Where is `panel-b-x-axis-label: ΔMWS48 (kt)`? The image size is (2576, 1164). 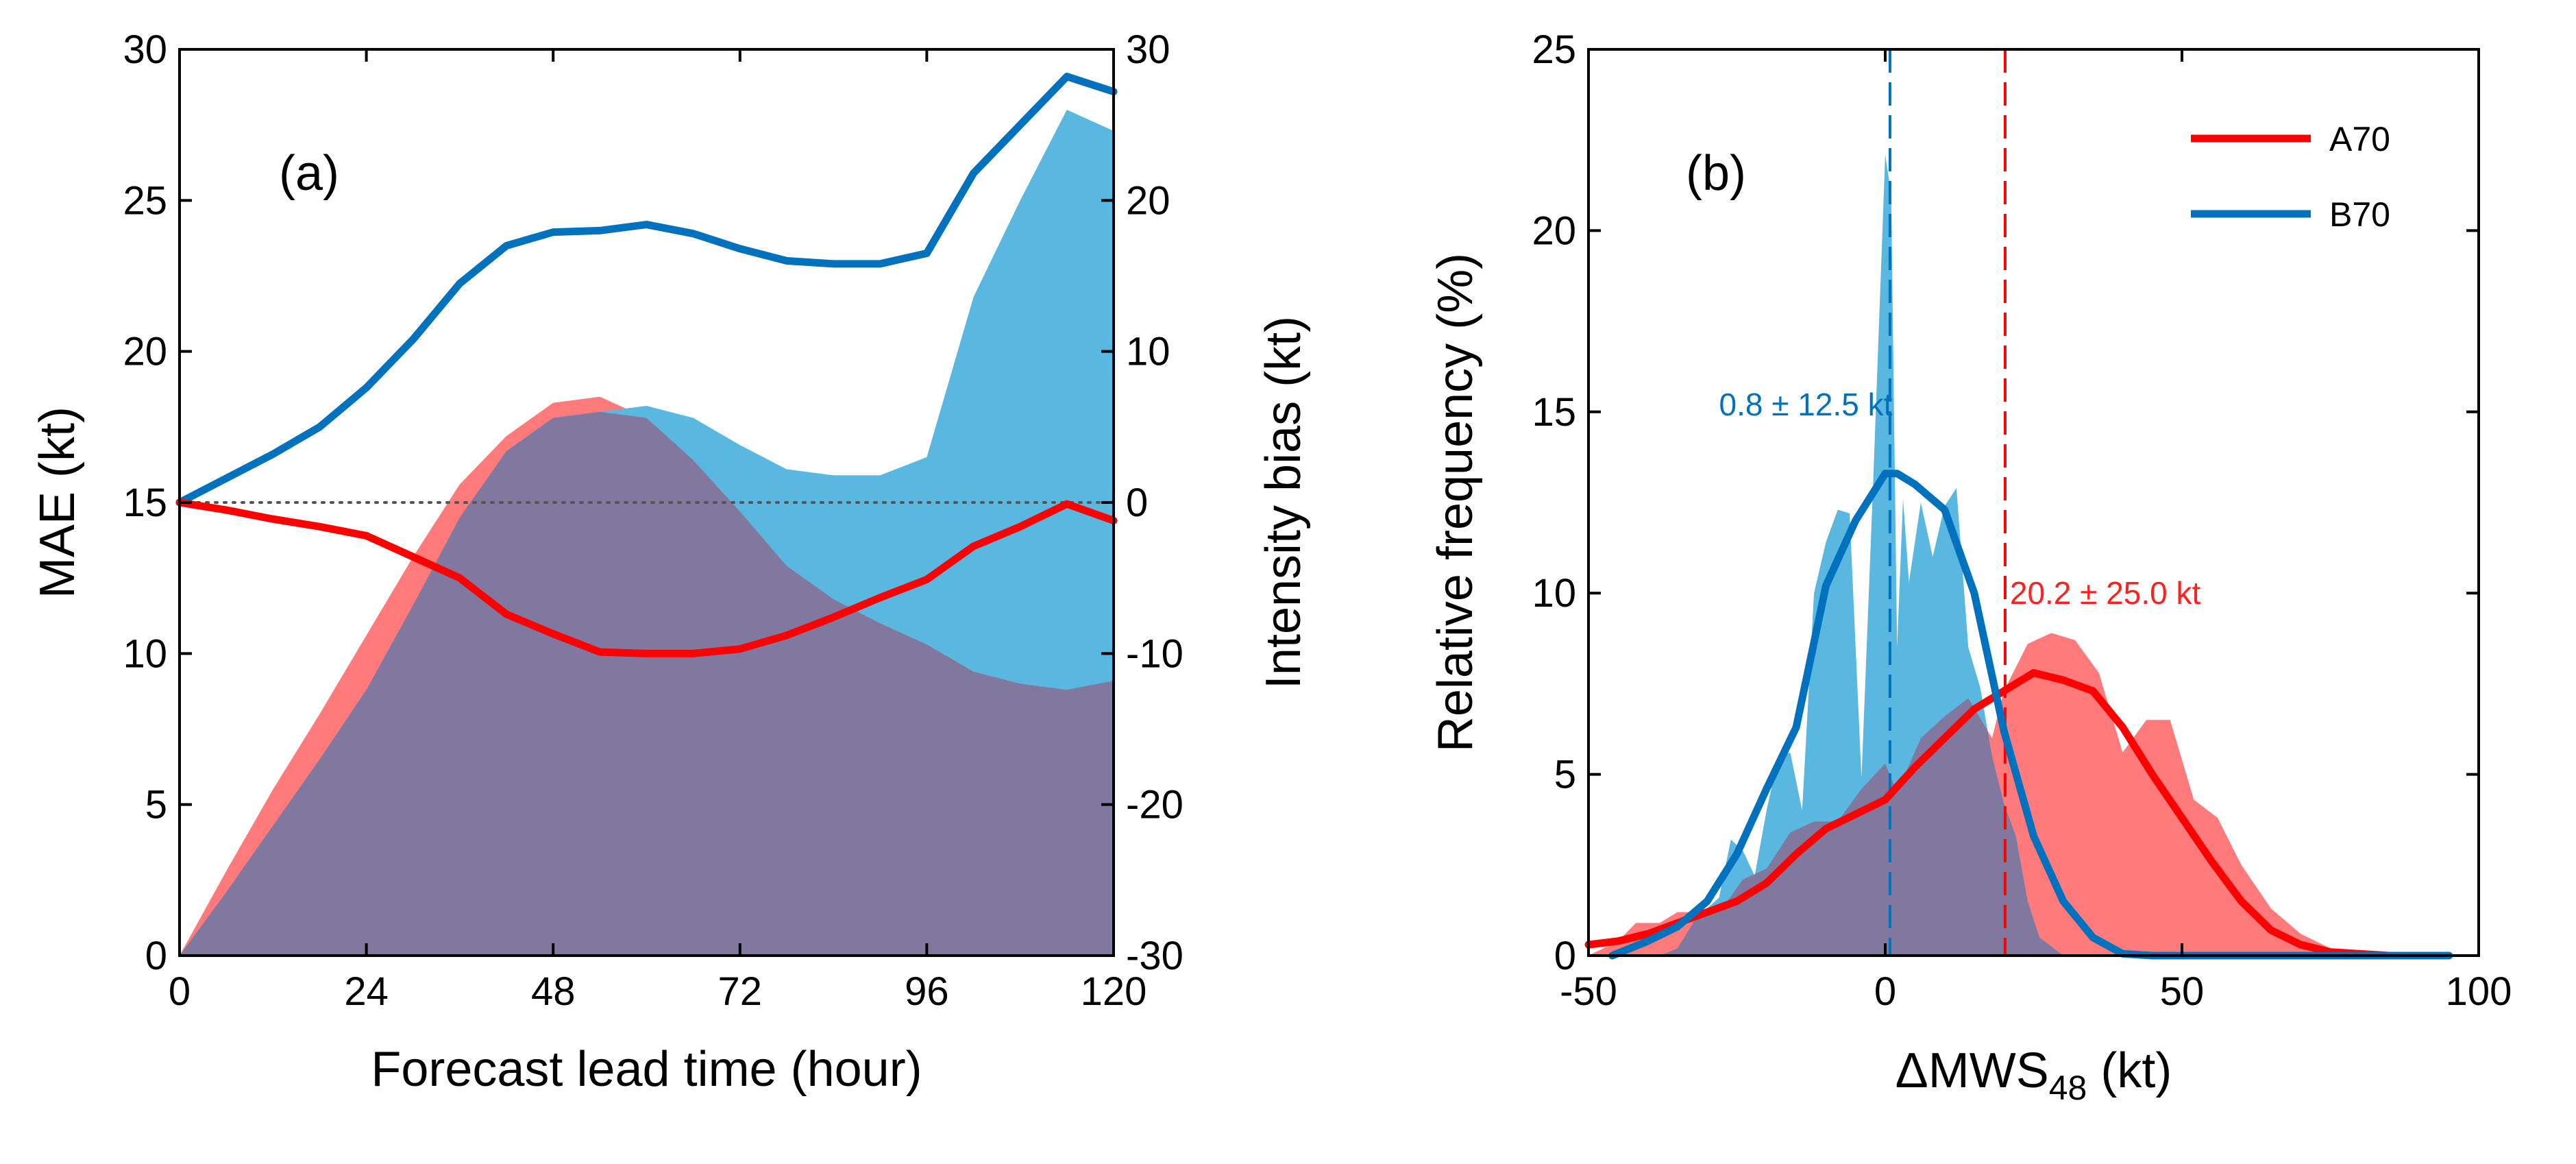
panel-b-x-axis-label: ΔMWS48 (kt) is located at coordinates (2034, 1075).